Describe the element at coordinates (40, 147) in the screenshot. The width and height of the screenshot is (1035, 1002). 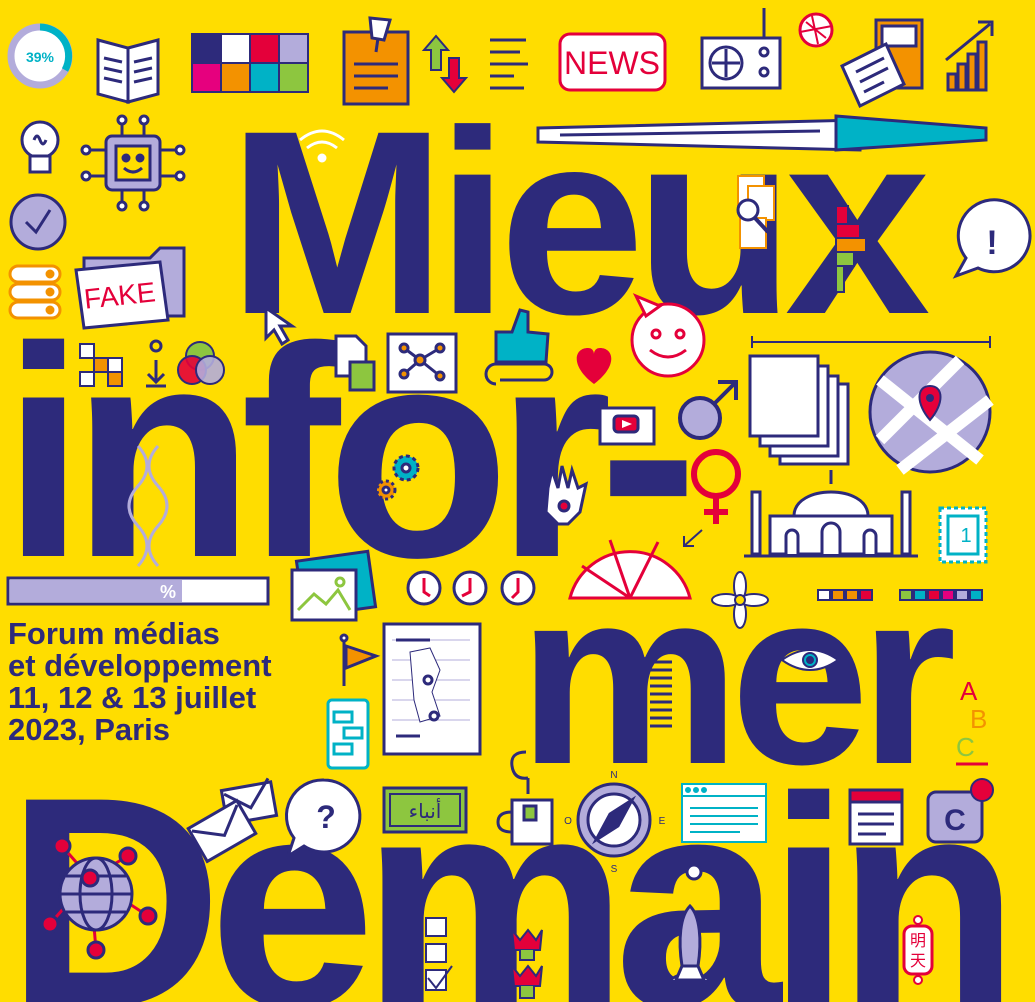
I see `lightbulb-icon` at that location.